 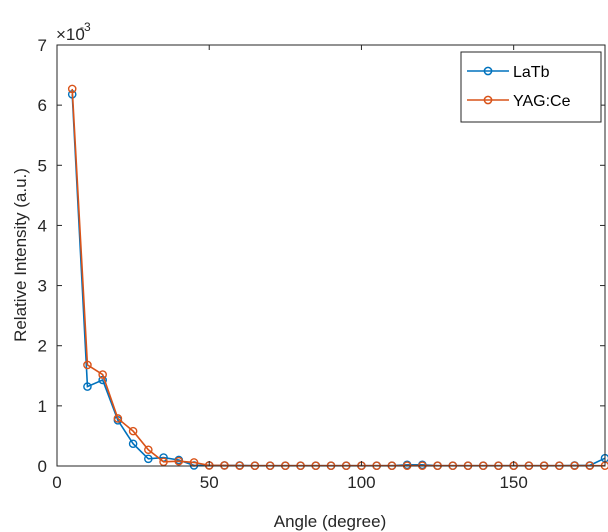 I want to click on legend-entry-latb: LaTb, so click(x=508, y=72).